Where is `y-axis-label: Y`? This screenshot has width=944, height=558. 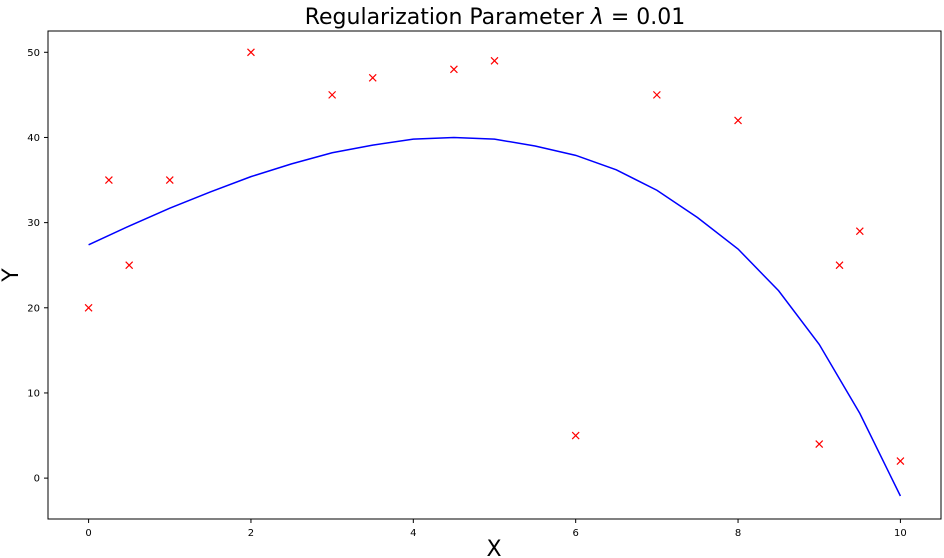
y-axis-label: Y is located at coordinates (12, 275).